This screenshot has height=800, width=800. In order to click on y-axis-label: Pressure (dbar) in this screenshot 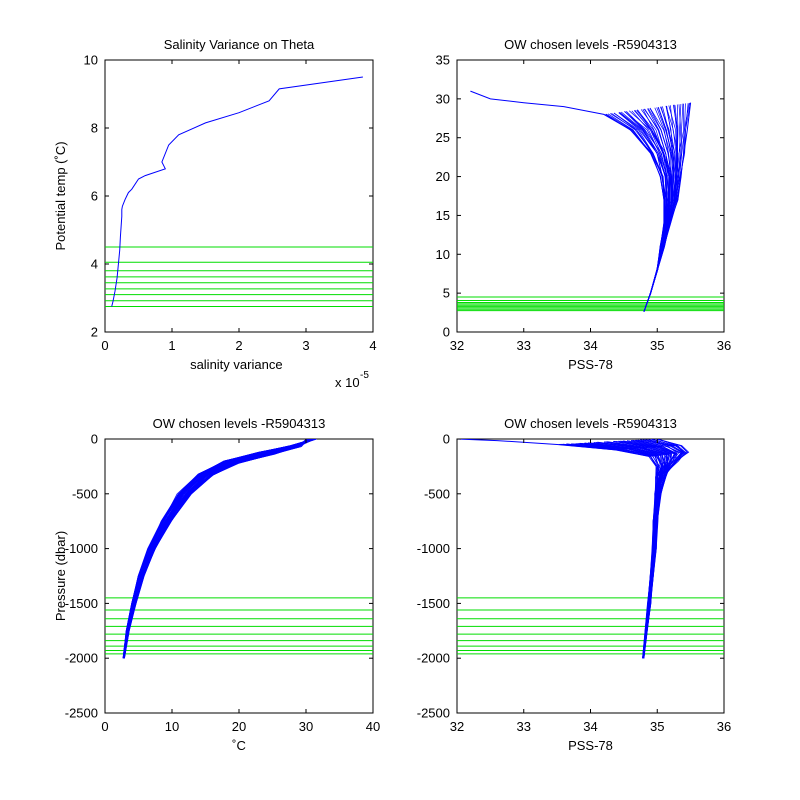, I will do `click(60, 576)`.